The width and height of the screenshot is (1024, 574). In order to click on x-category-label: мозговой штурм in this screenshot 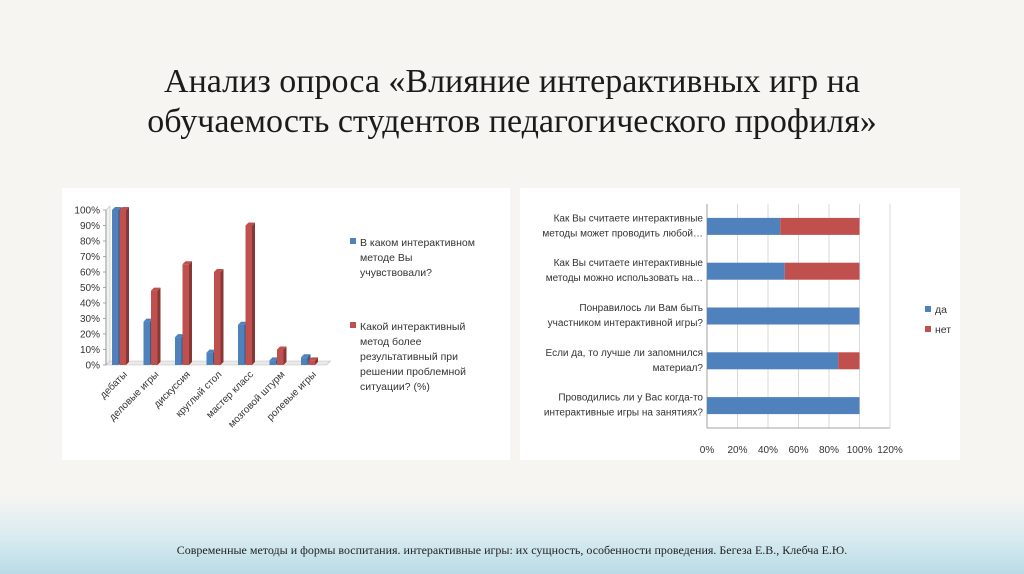, I will do `click(257, 399)`.